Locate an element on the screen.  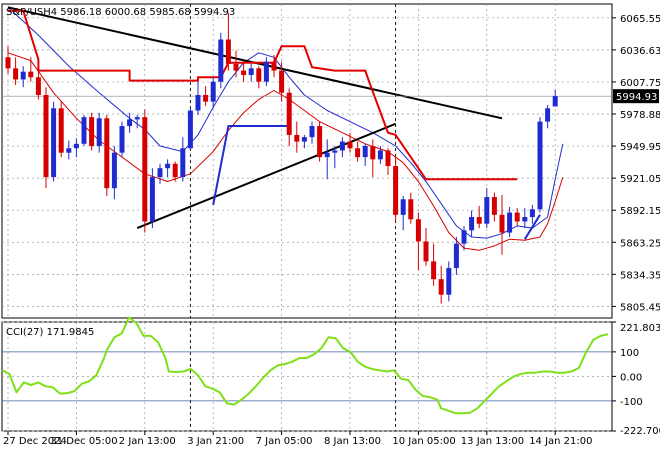
ascending-trendline is located at coordinates (266, 176).